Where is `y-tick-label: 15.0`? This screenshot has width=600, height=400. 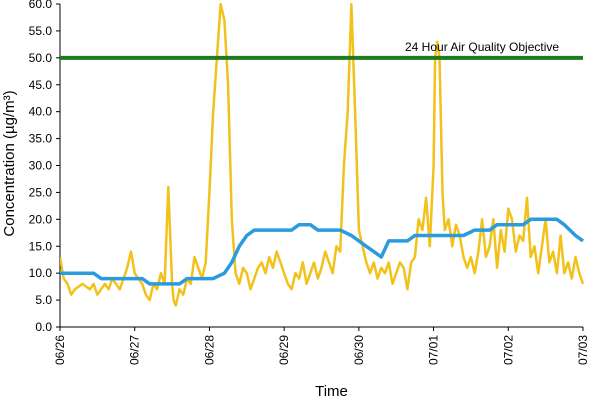 y-tick-label: 15.0 is located at coordinates (41, 246).